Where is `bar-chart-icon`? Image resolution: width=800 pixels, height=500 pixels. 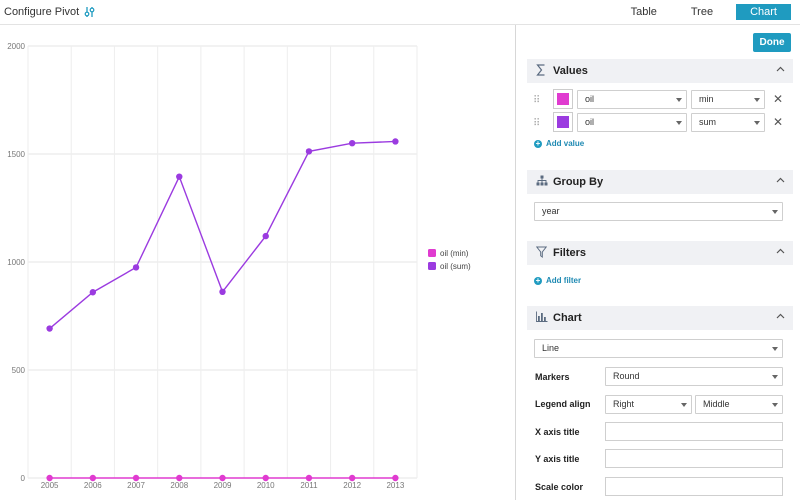 bar-chart-icon is located at coordinates (542, 316).